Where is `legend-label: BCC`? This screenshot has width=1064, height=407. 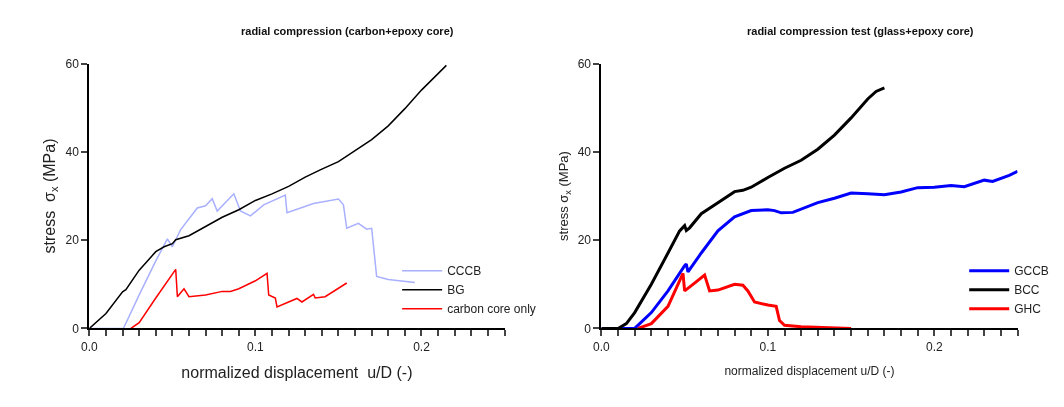
legend-label: BCC is located at coordinates (1027, 290).